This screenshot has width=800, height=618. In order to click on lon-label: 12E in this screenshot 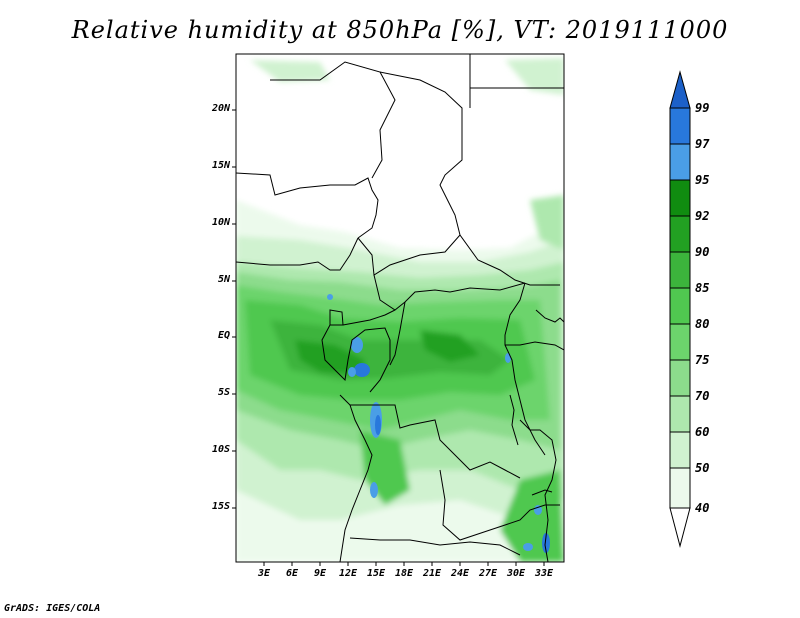, I will do `click(348, 573)`.